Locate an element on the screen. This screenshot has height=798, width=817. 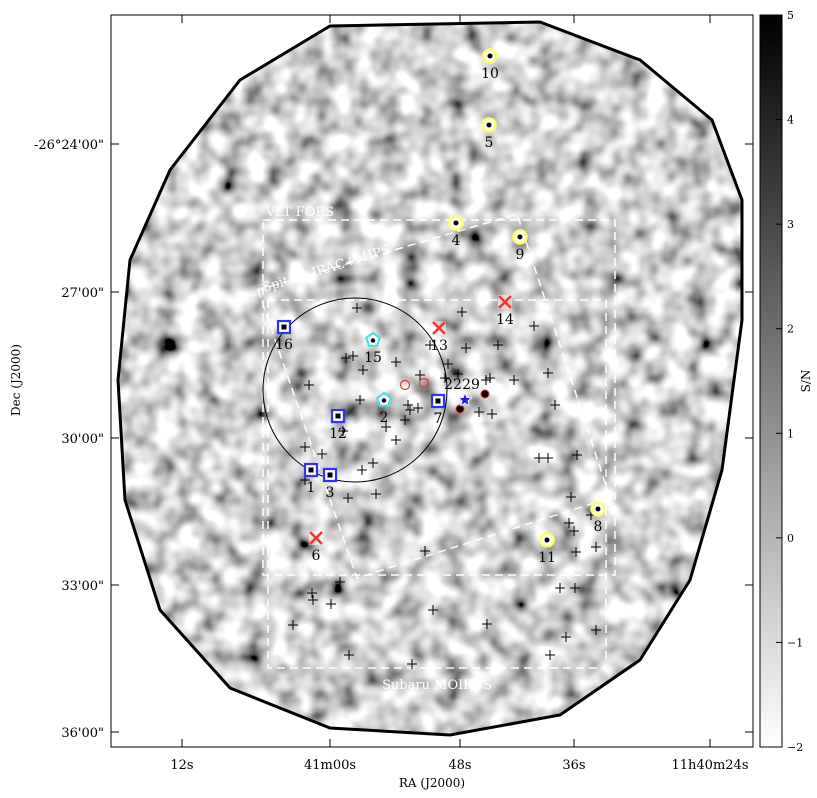
source-marker-13: 13 is located at coordinates (439, 337).